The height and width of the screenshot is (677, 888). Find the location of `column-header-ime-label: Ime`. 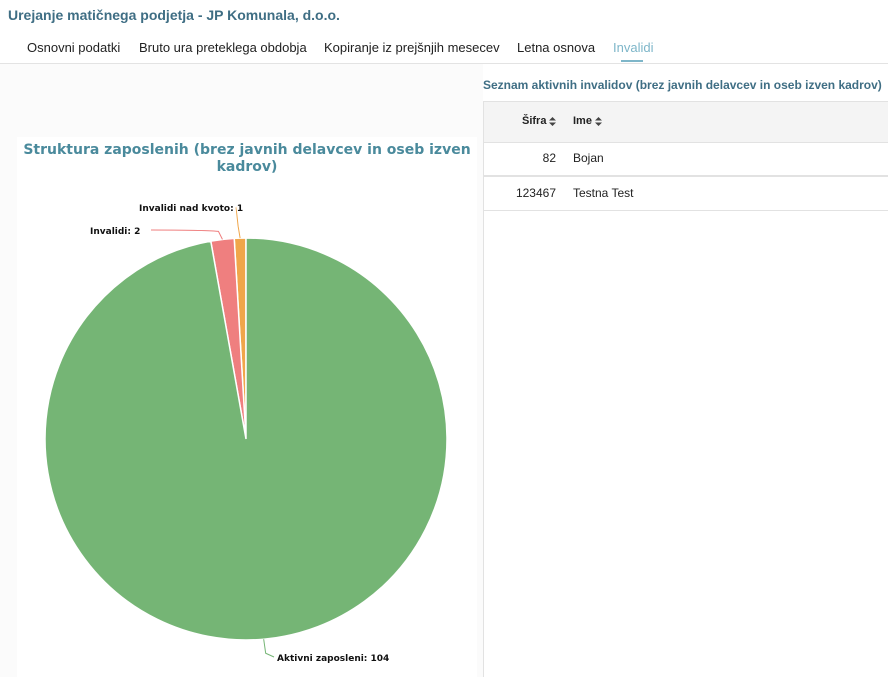

column-header-ime-label: Ime is located at coordinates (582, 121).